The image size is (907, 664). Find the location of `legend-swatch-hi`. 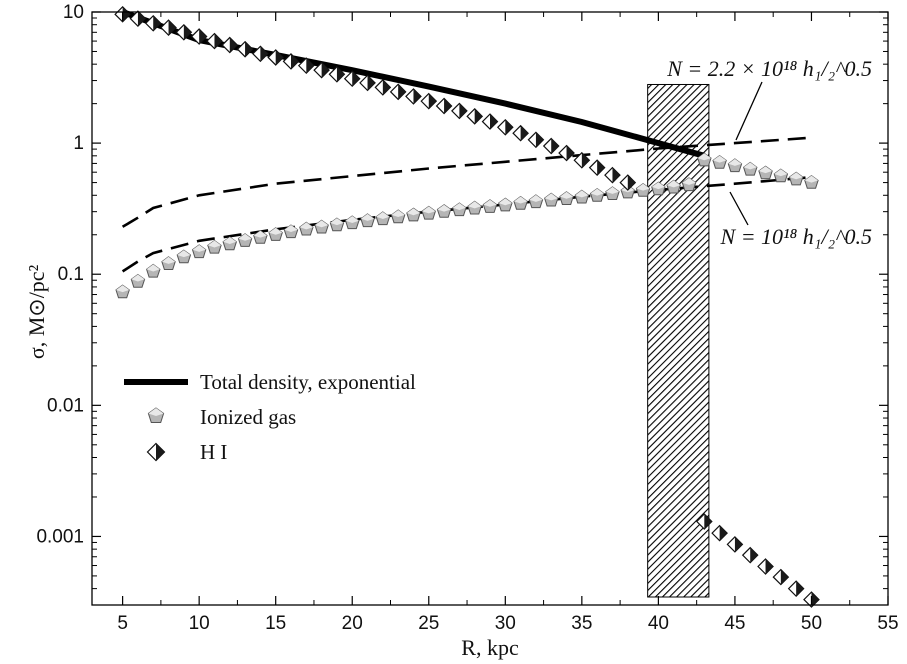

legend-swatch-hi is located at coordinates (156, 452).